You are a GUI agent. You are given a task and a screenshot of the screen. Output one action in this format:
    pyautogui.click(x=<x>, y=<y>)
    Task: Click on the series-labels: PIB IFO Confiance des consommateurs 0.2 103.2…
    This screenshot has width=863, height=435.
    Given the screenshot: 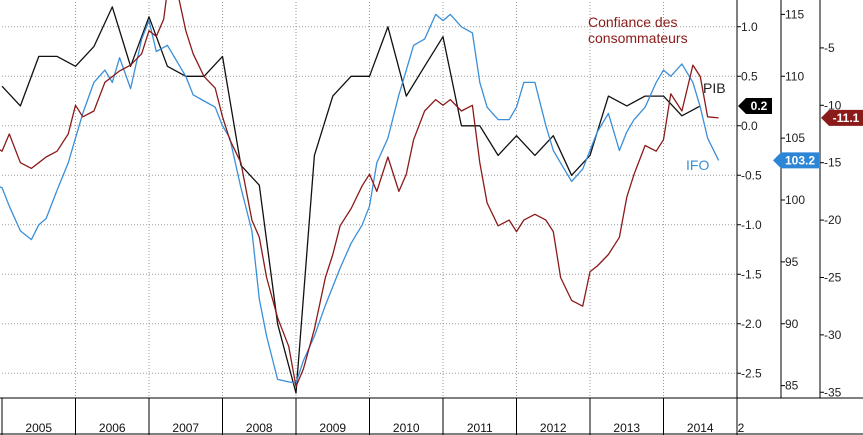 What is the action you would take?
    pyautogui.click(x=725, y=93)
    